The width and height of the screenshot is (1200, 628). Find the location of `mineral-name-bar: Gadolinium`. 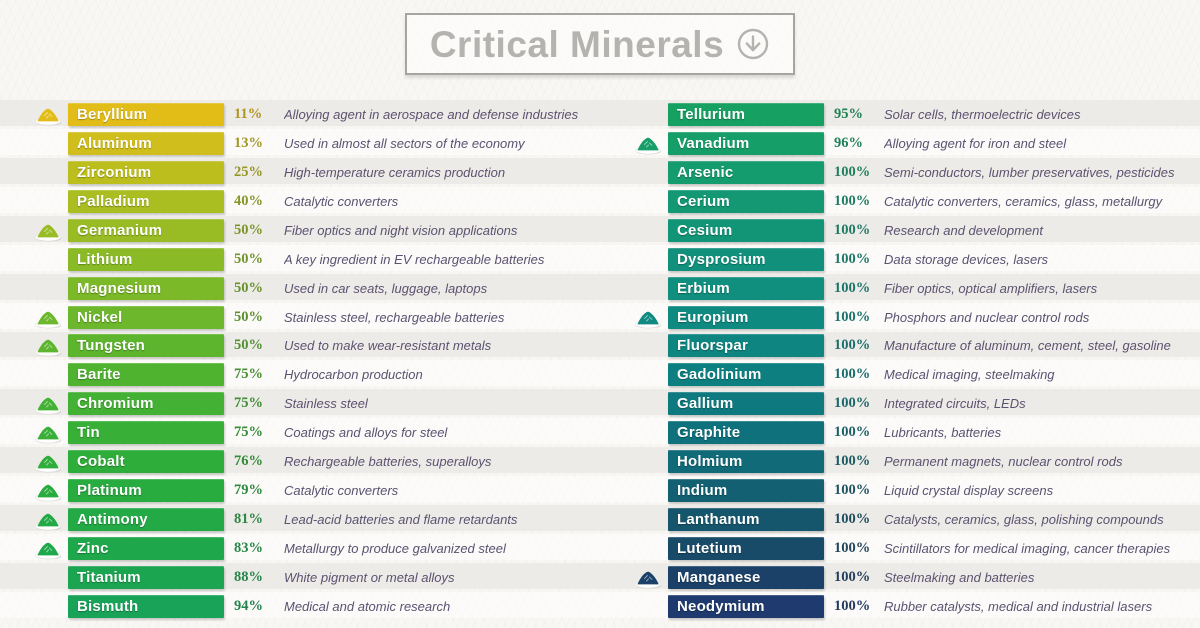

mineral-name-bar: Gadolinium is located at coordinates (746, 375).